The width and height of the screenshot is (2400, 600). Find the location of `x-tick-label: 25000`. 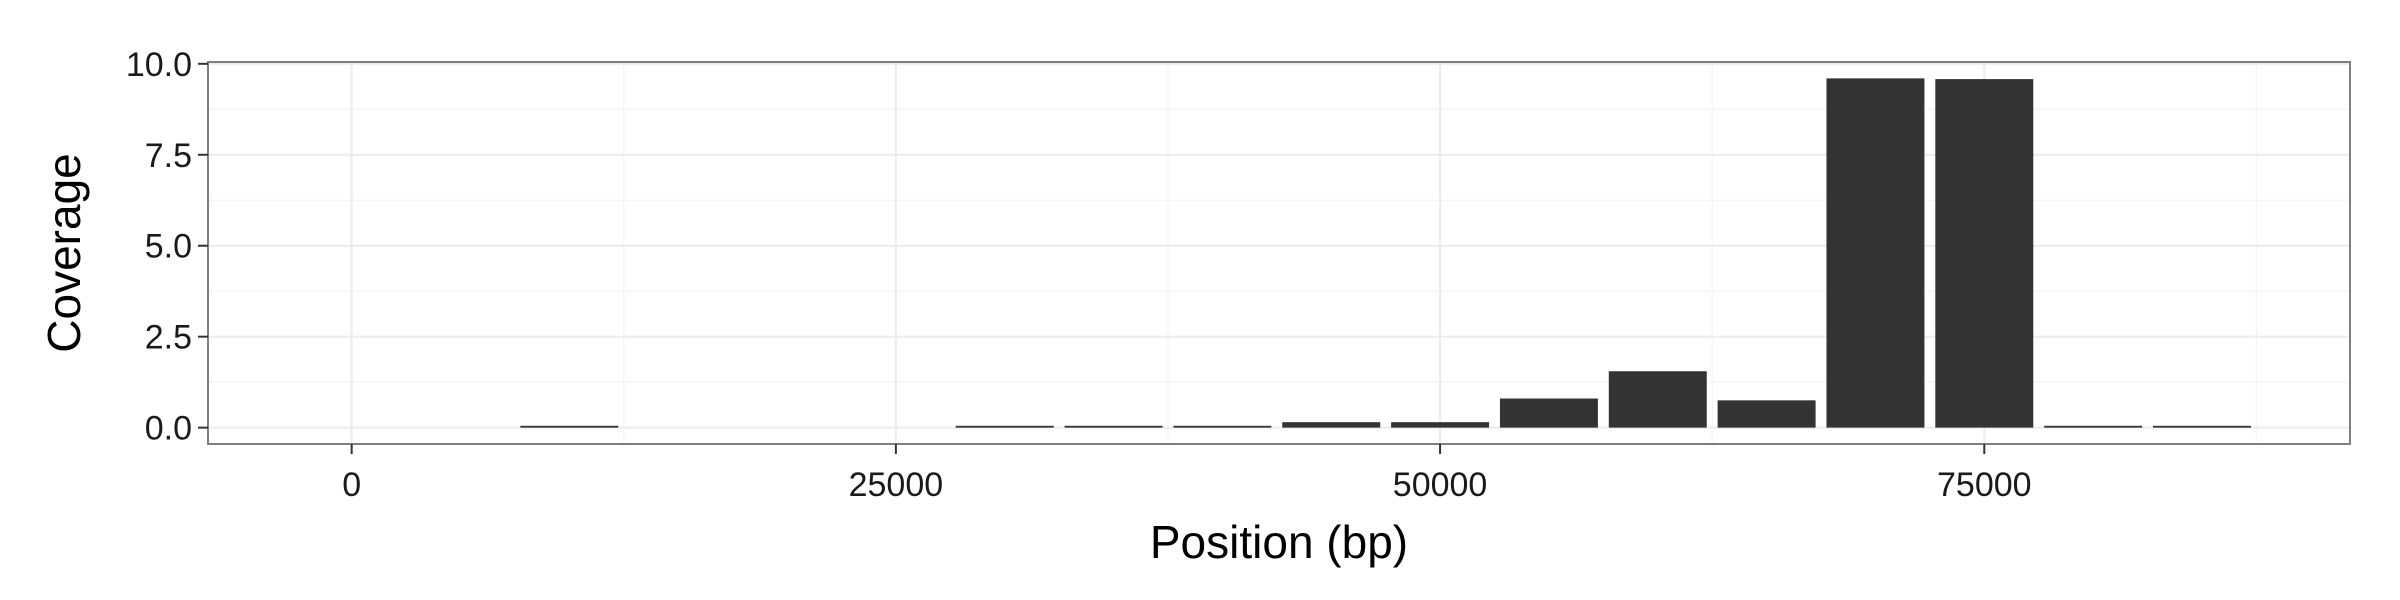

x-tick-label: 25000 is located at coordinates (896, 485).